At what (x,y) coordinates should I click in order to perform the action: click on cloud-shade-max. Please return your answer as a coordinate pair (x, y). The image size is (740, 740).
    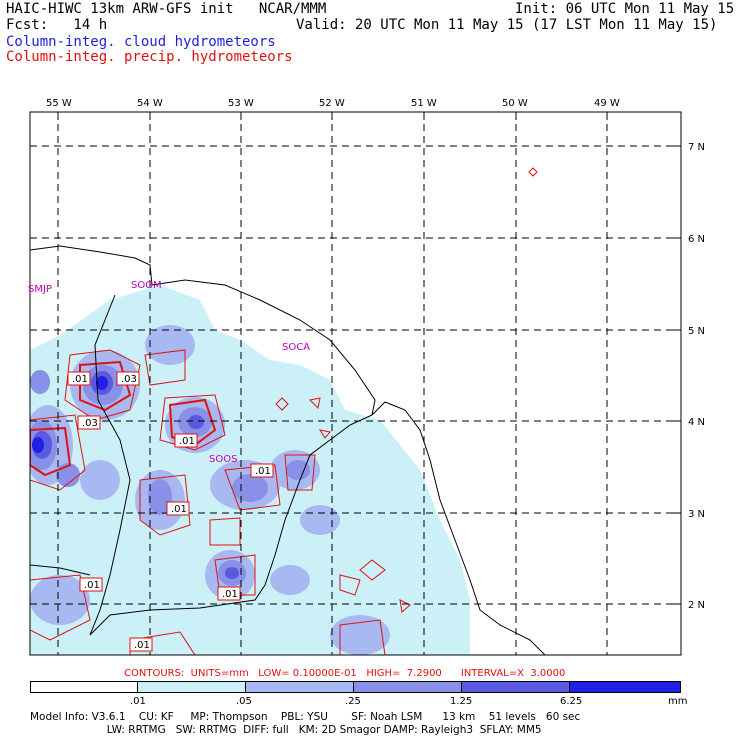
    Looking at the image, I should click on (70, 414).